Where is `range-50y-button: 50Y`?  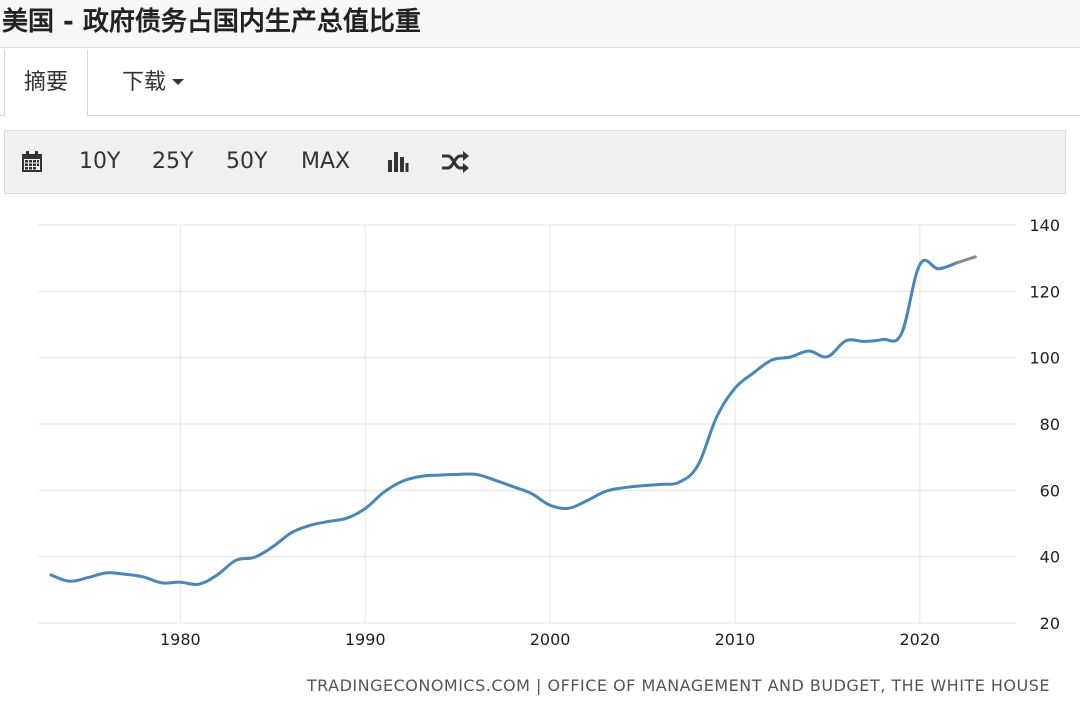
range-50y-button: 50Y is located at coordinates (247, 161).